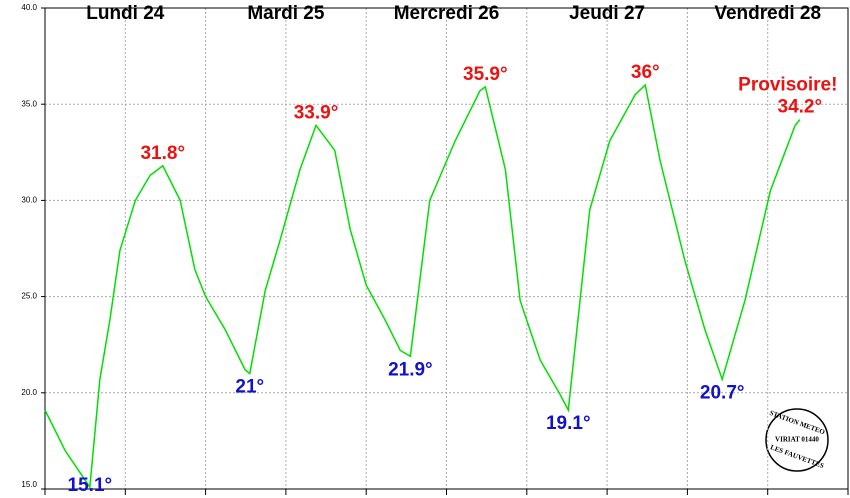 The width and height of the screenshot is (850, 498). Describe the element at coordinates (787, 85) in the screenshot. I see `annotation: Provisoire!` at that location.